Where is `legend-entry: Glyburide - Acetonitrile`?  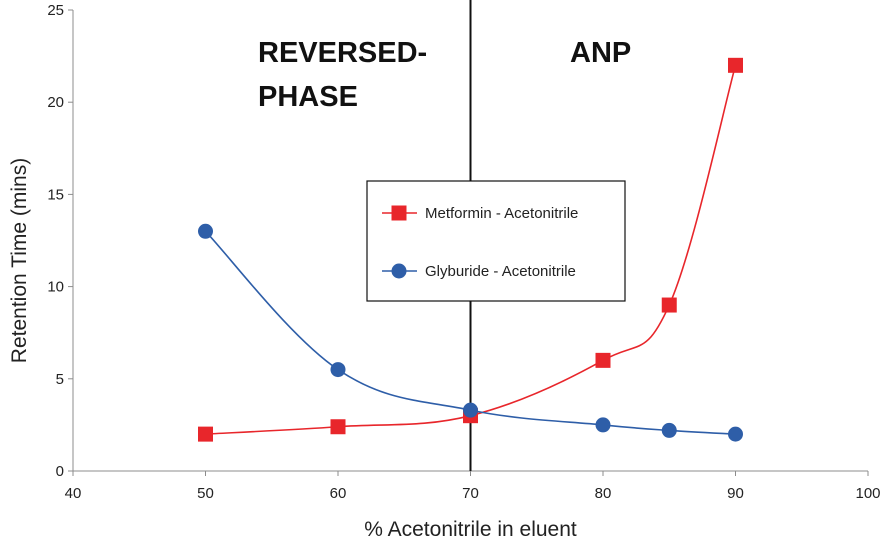 legend-entry: Glyburide - Acetonitrile is located at coordinates (479, 271).